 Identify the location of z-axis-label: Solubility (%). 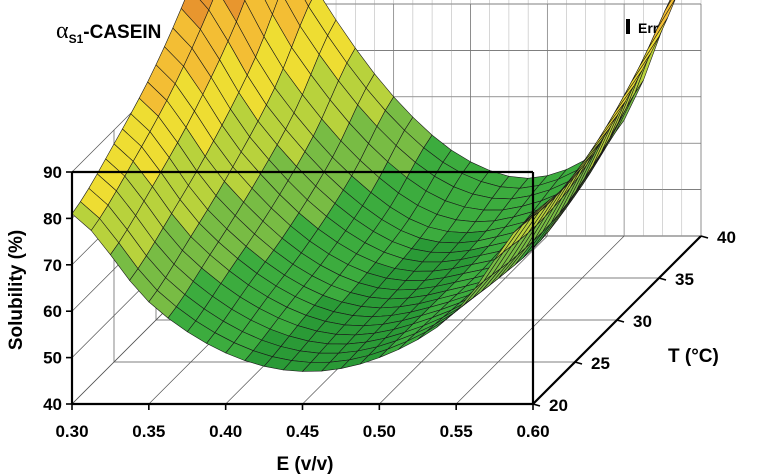
(16, 290).